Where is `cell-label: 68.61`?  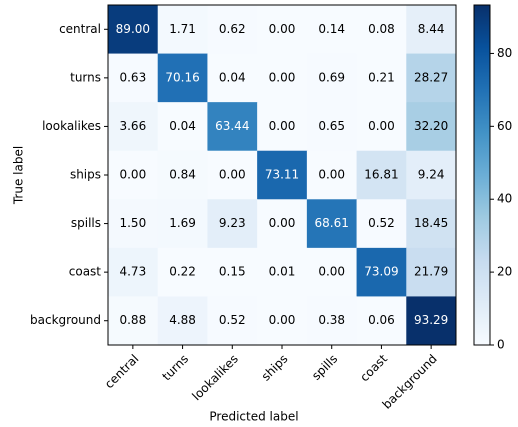 cell-label: 68.61 is located at coordinates (332, 223).